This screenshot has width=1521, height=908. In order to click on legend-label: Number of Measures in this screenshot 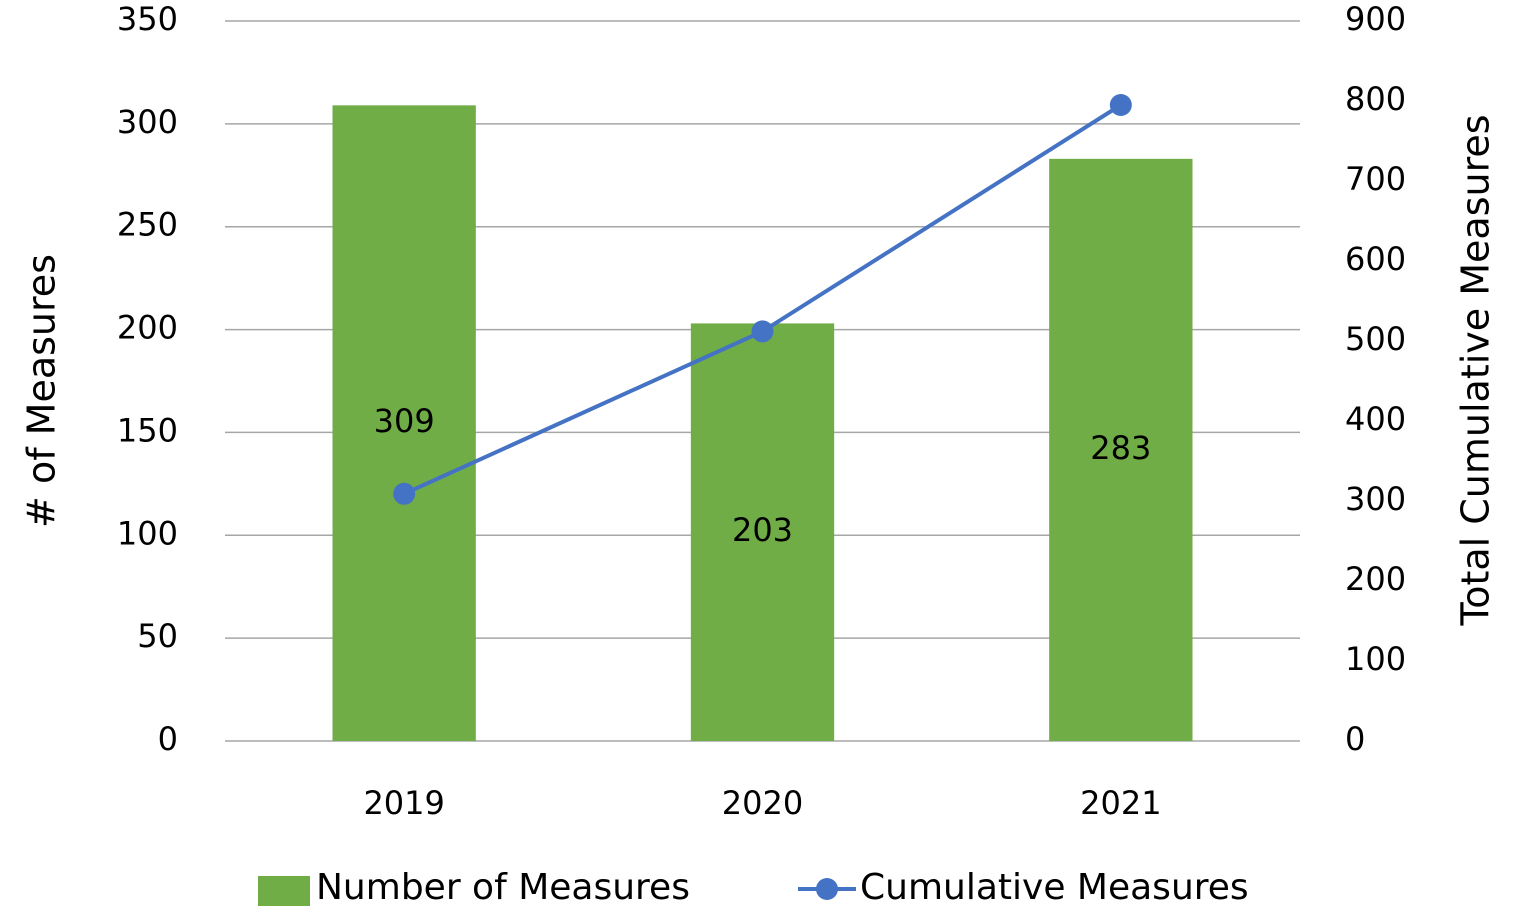, I will do `click(503, 887)`.